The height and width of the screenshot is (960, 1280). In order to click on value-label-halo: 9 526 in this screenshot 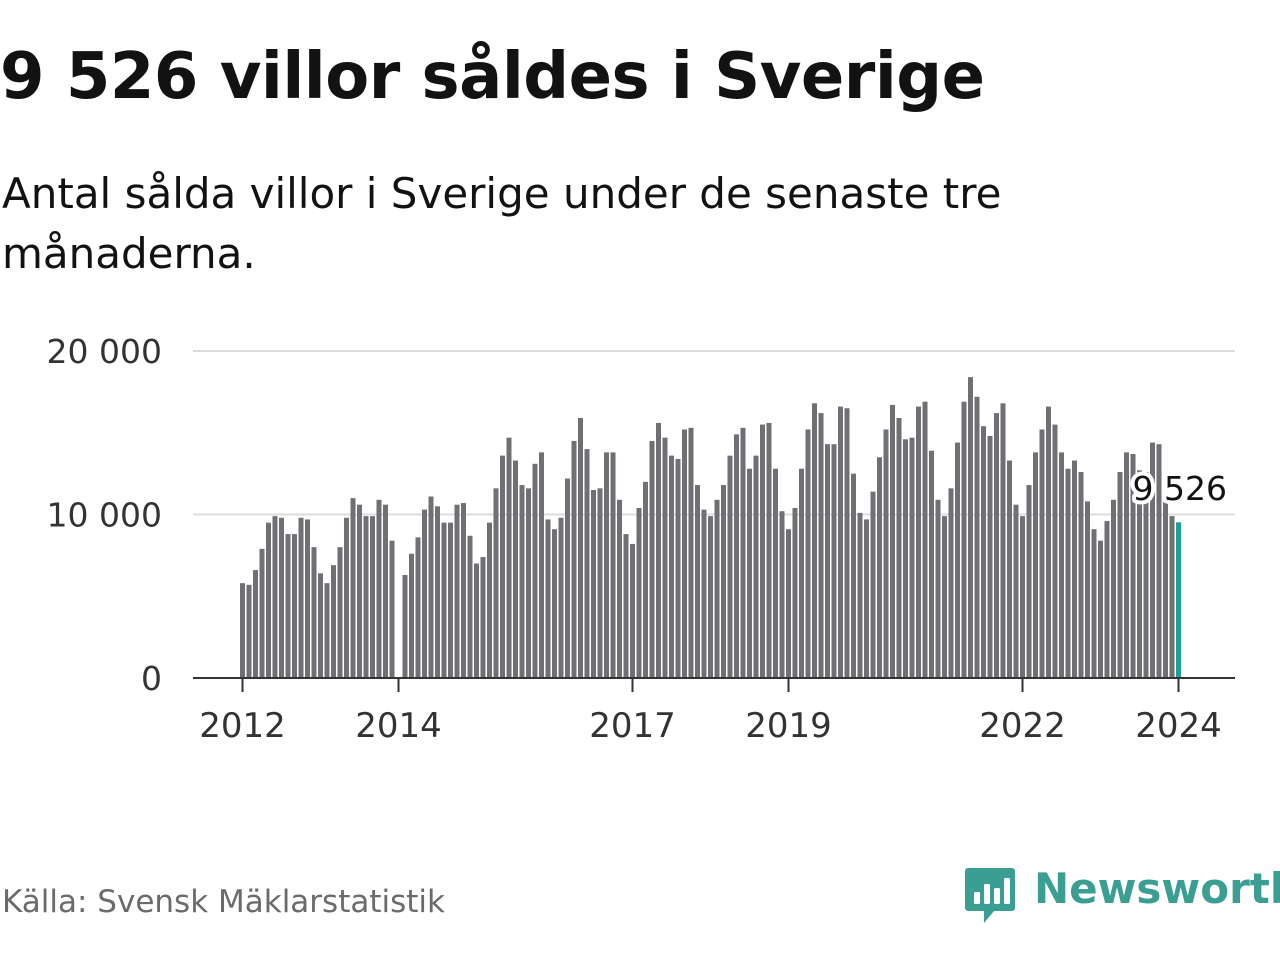, I will do `click(1180, 488)`.